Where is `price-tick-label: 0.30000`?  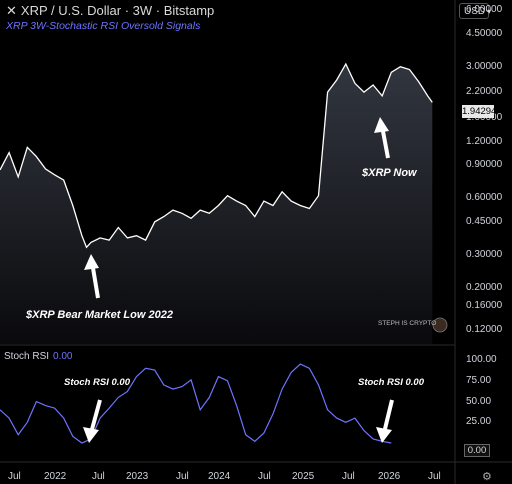 price-tick-label: 0.30000 is located at coordinates (484, 255).